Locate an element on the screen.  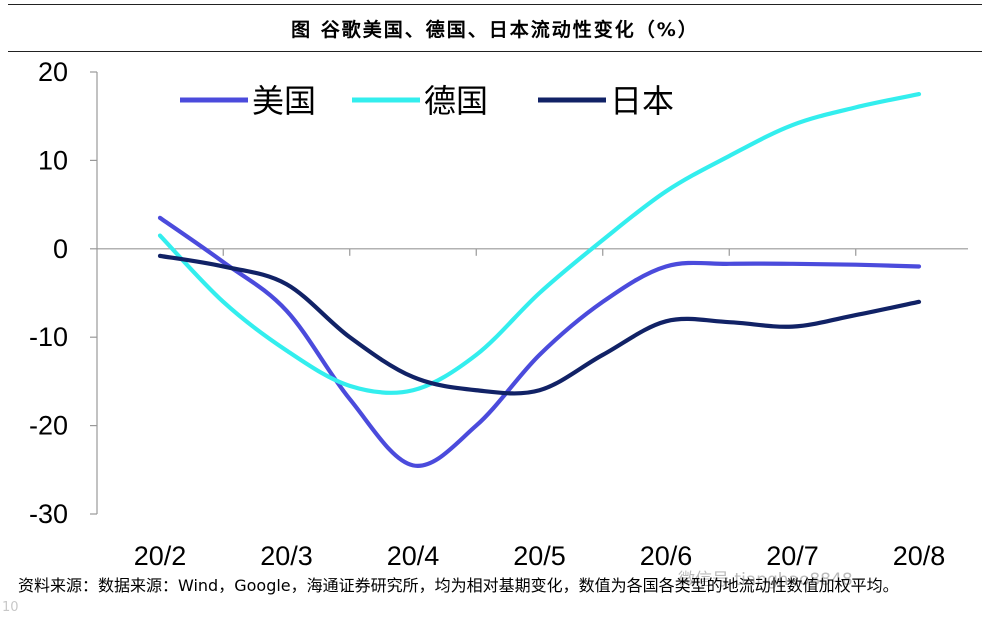
x-tick-label: 20/7 is located at coordinates (792, 556).